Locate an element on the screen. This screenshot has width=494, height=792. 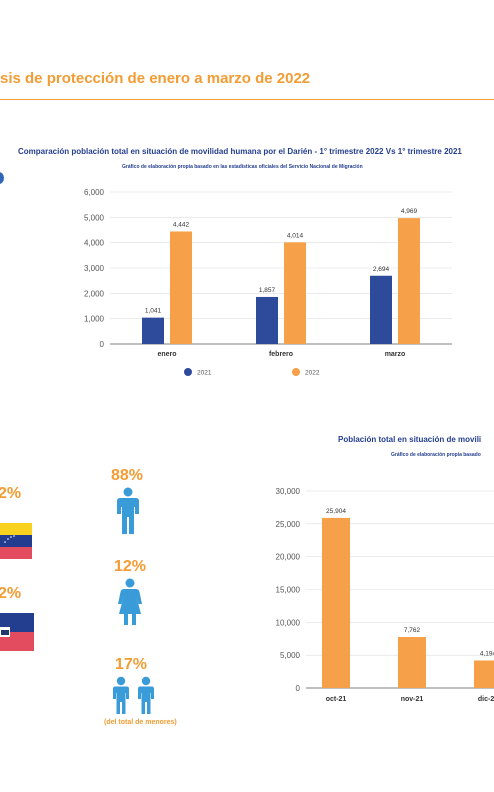
chart1-data-label: 1,857 is located at coordinates (267, 290).